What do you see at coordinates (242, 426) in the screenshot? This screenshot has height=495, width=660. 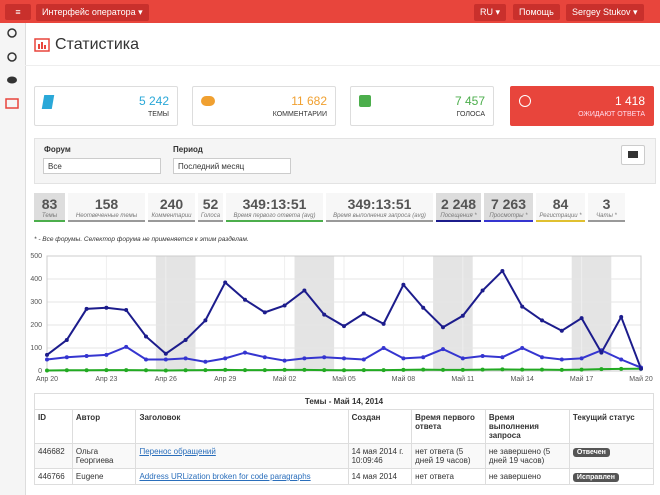 I see `column-header: Заголовок` at bounding box center [242, 426].